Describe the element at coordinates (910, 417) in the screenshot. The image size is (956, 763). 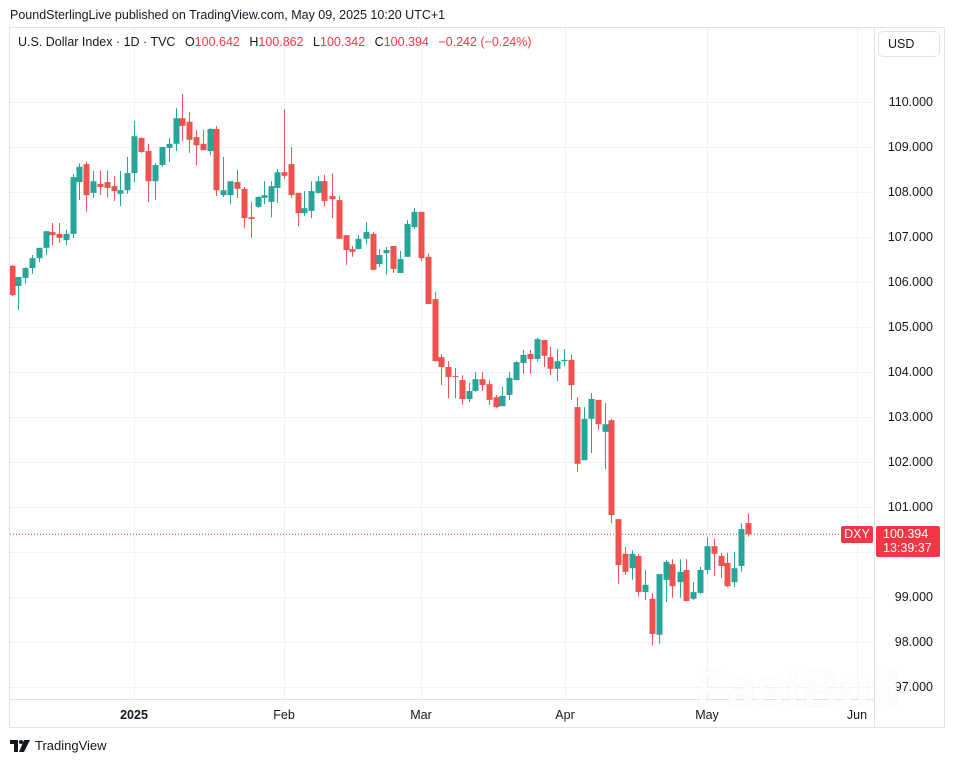
I see `price-tick-label: 103.000` at that location.